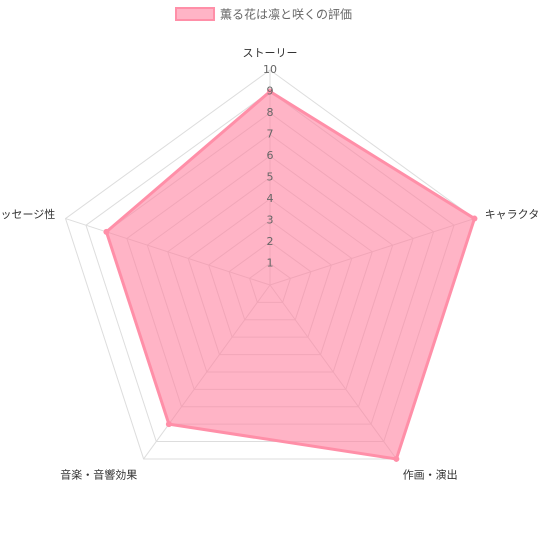  Describe the element at coordinates (270, 155) in the screenshot. I see `r-tick-label: 6` at that location.